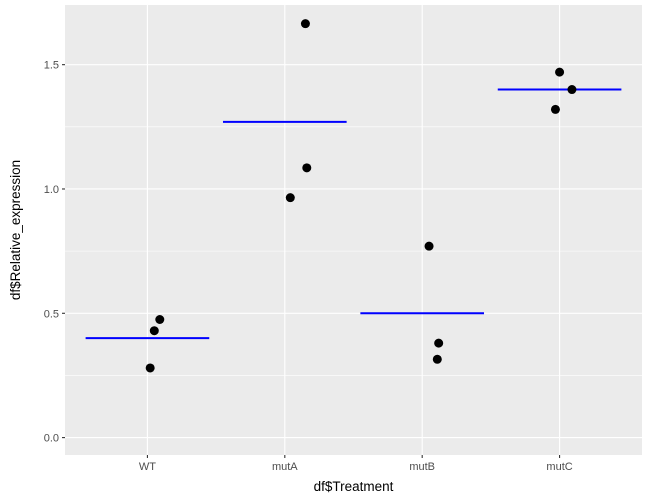  I want to click on x-tick-label: mutA, so click(285, 467).